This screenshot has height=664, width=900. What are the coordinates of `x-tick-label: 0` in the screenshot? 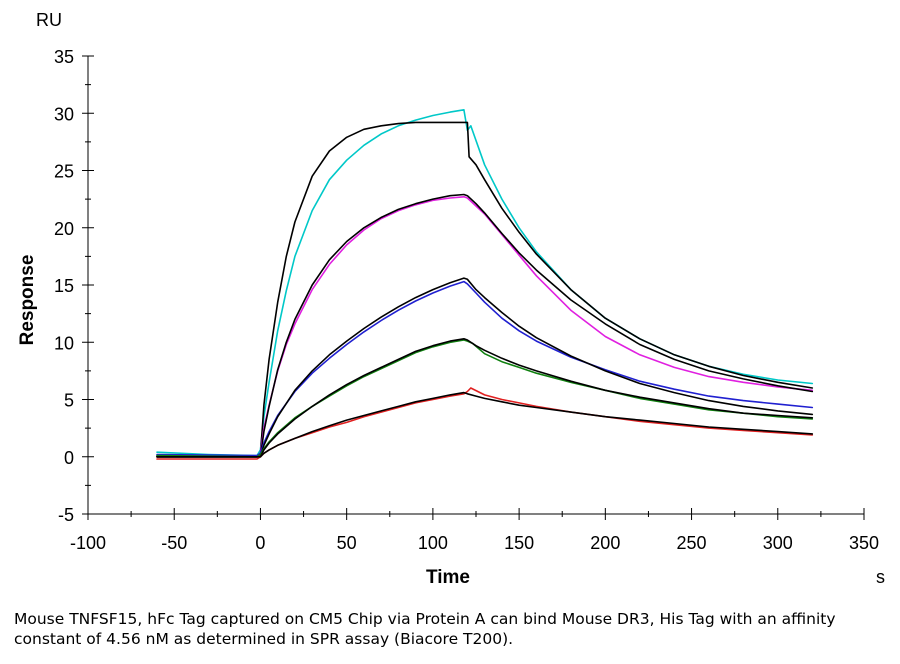 It's located at (260, 543).